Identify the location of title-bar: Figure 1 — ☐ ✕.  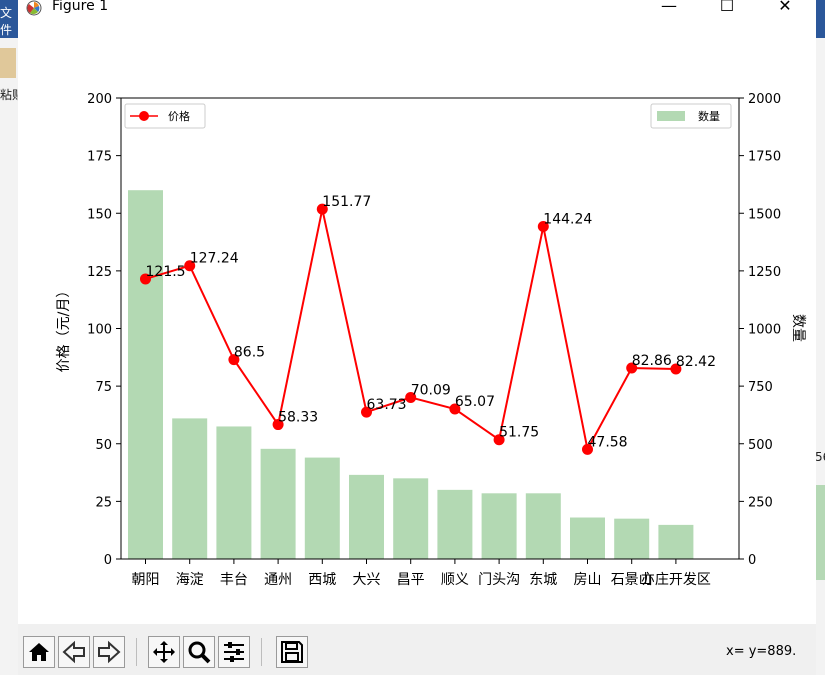
(417, 13).